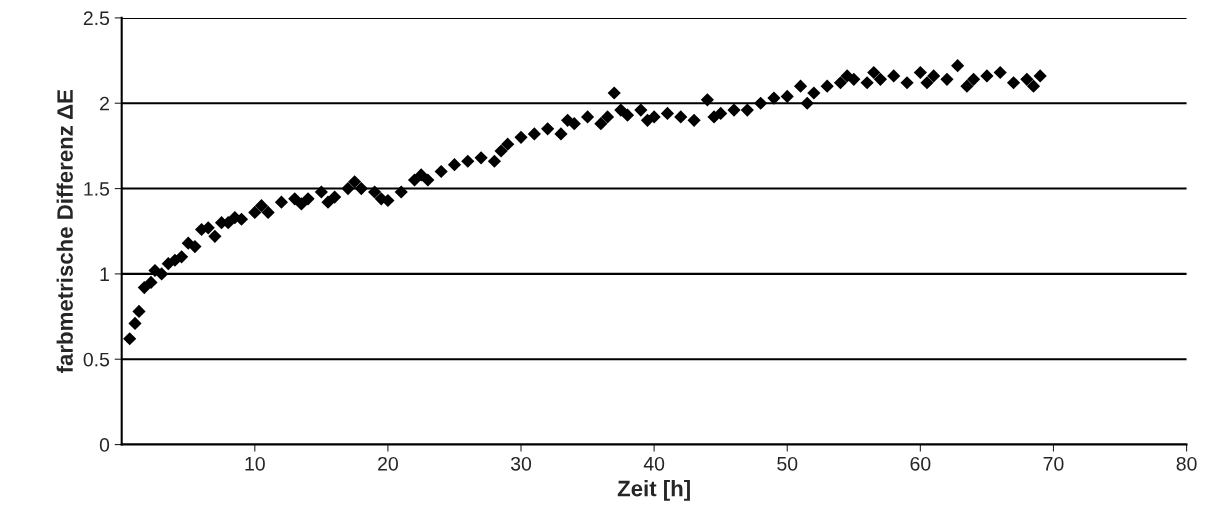 This screenshot has height=511, width=1217. What do you see at coordinates (1186, 463) in the screenshot?
I see `x-tick-label: 80` at bounding box center [1186, 463].